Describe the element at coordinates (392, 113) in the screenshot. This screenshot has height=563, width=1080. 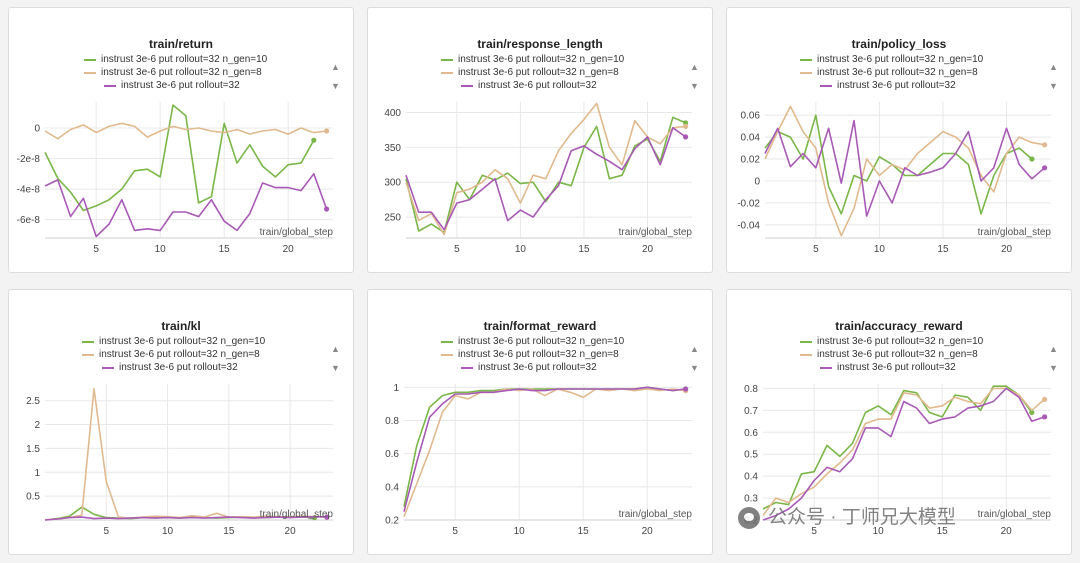
I see `y-tick-label: 400` at that location.